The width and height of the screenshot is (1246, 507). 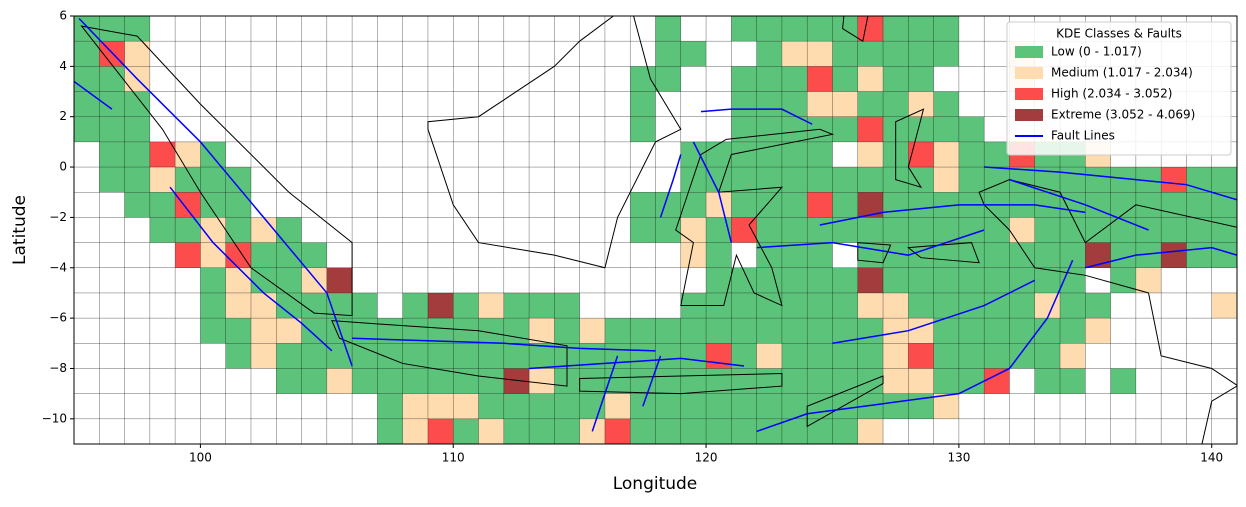 I want to click on y-tick-label: 6, so click(x=63, y=16).